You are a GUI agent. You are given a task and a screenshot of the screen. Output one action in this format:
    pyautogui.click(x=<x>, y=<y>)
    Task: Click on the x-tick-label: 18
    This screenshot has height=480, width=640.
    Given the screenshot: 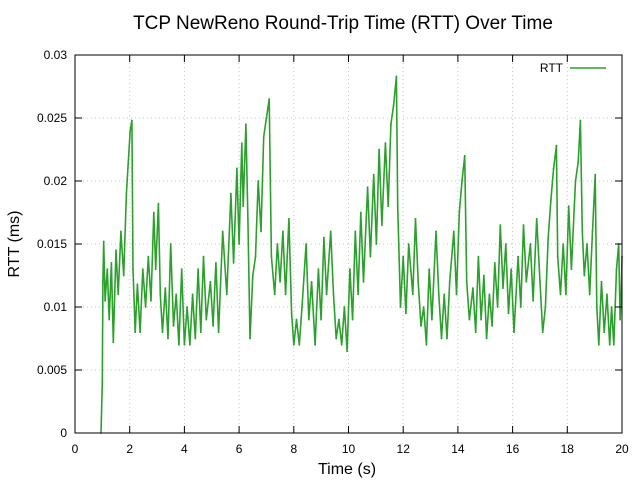 What is the action you would take?
    pyautogui.click(x=568, y=449)
    